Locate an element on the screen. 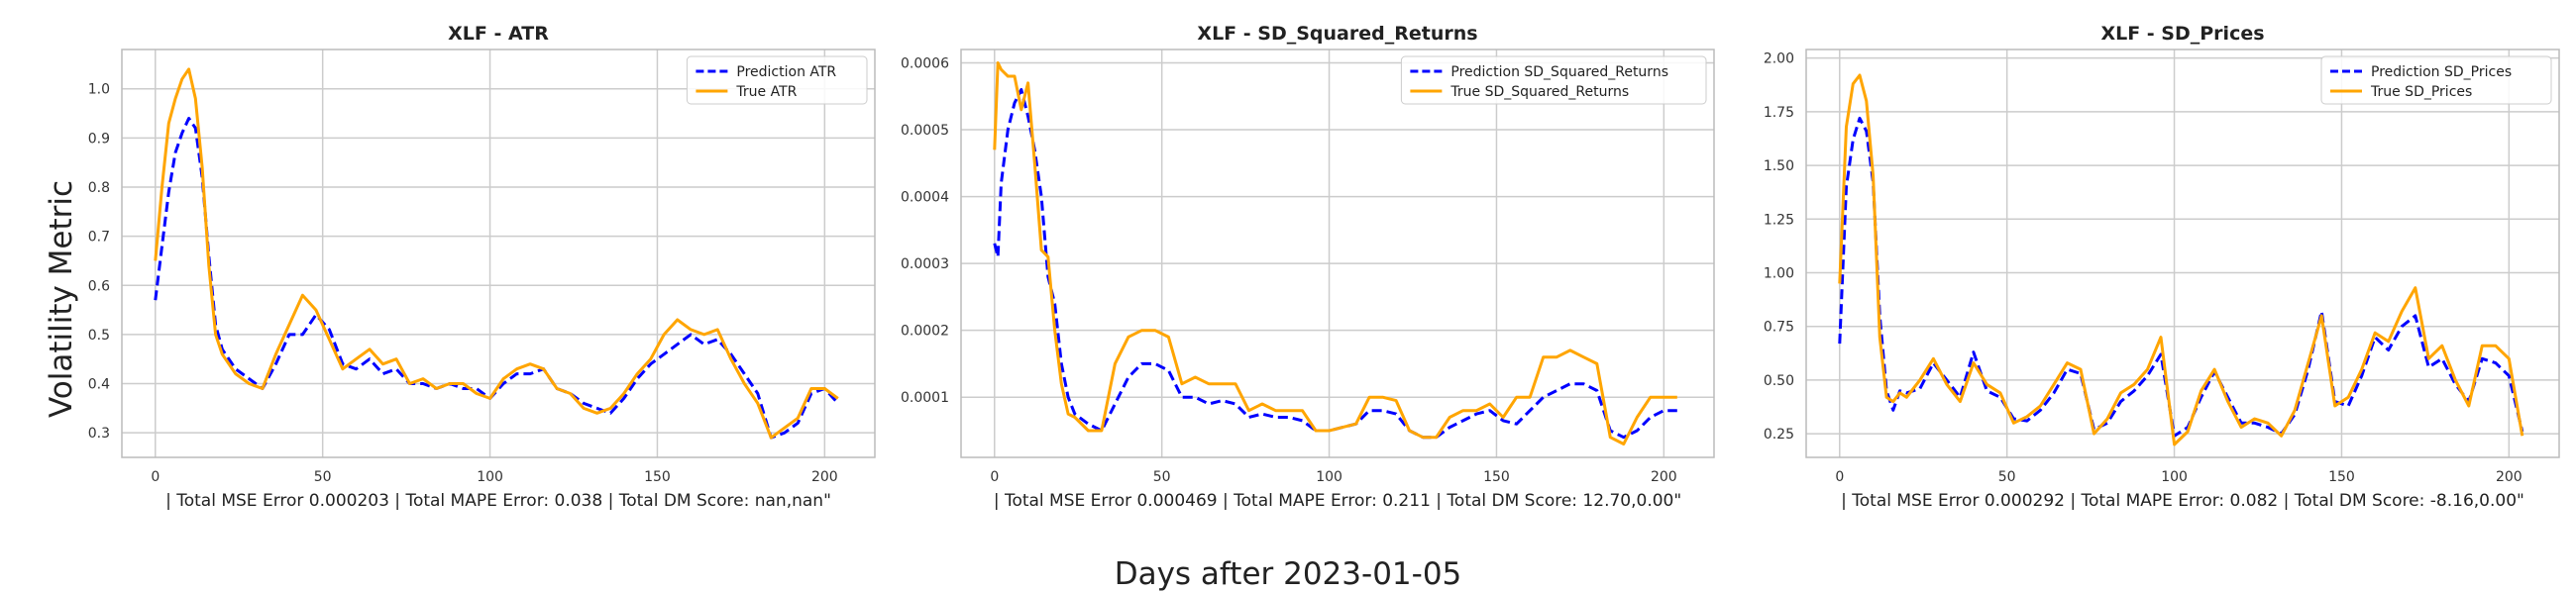  y-tick-label: 0.5 is located at coordinates (99, 336).